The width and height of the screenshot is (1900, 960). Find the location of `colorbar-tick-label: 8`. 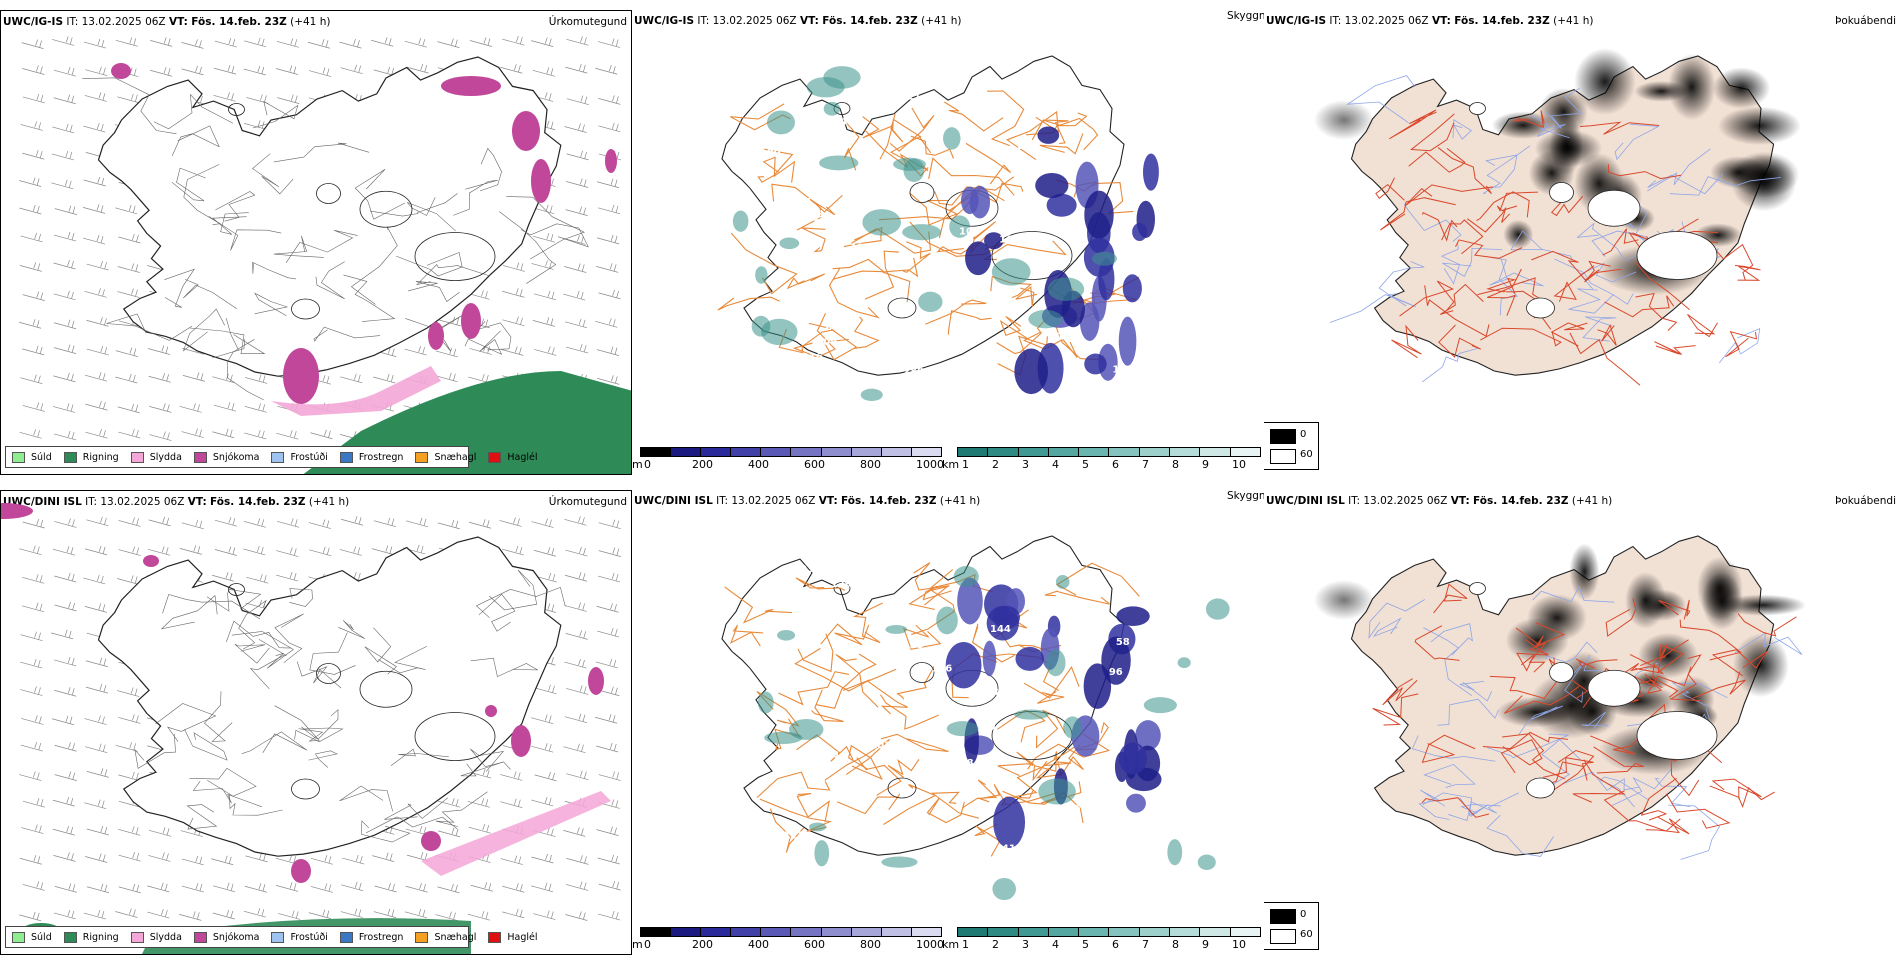

colorbar-tick-label: 8 is located at coordinates (1175, 464).